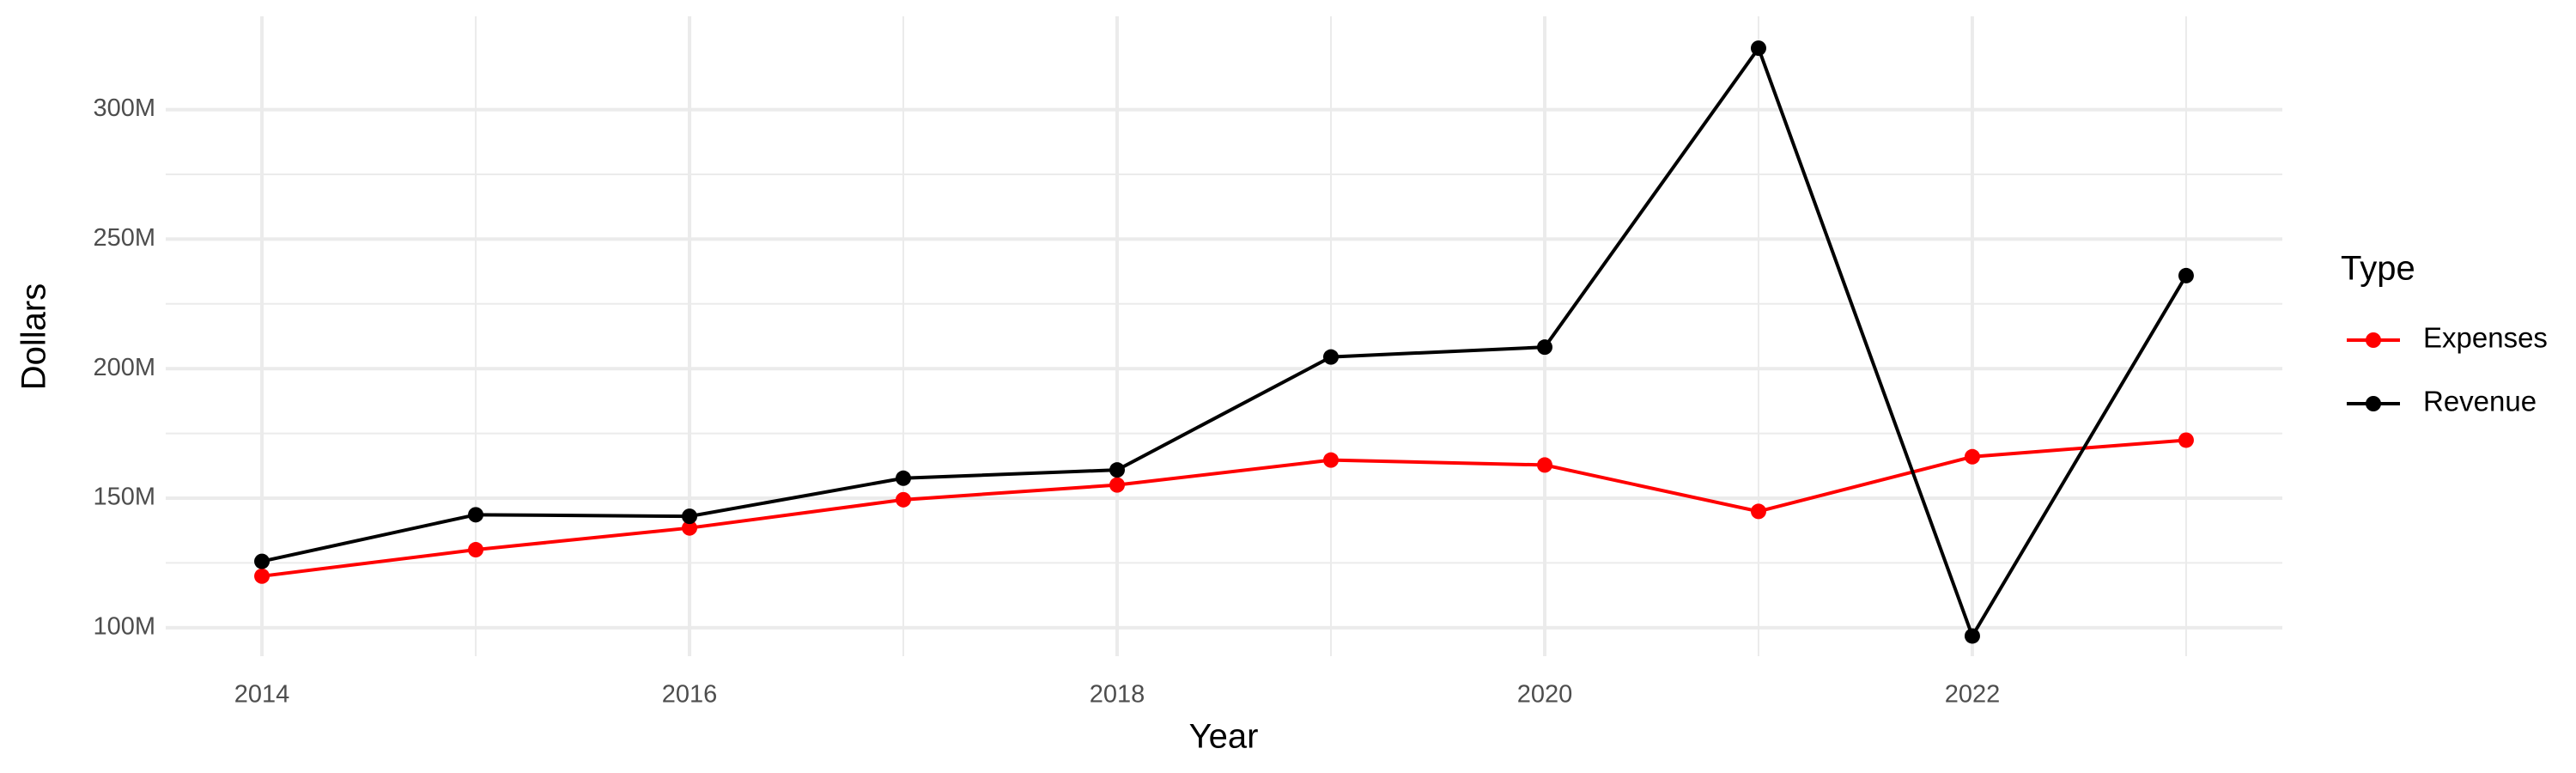  I want to click on x-axis-title: Year, so click(1224, 737).